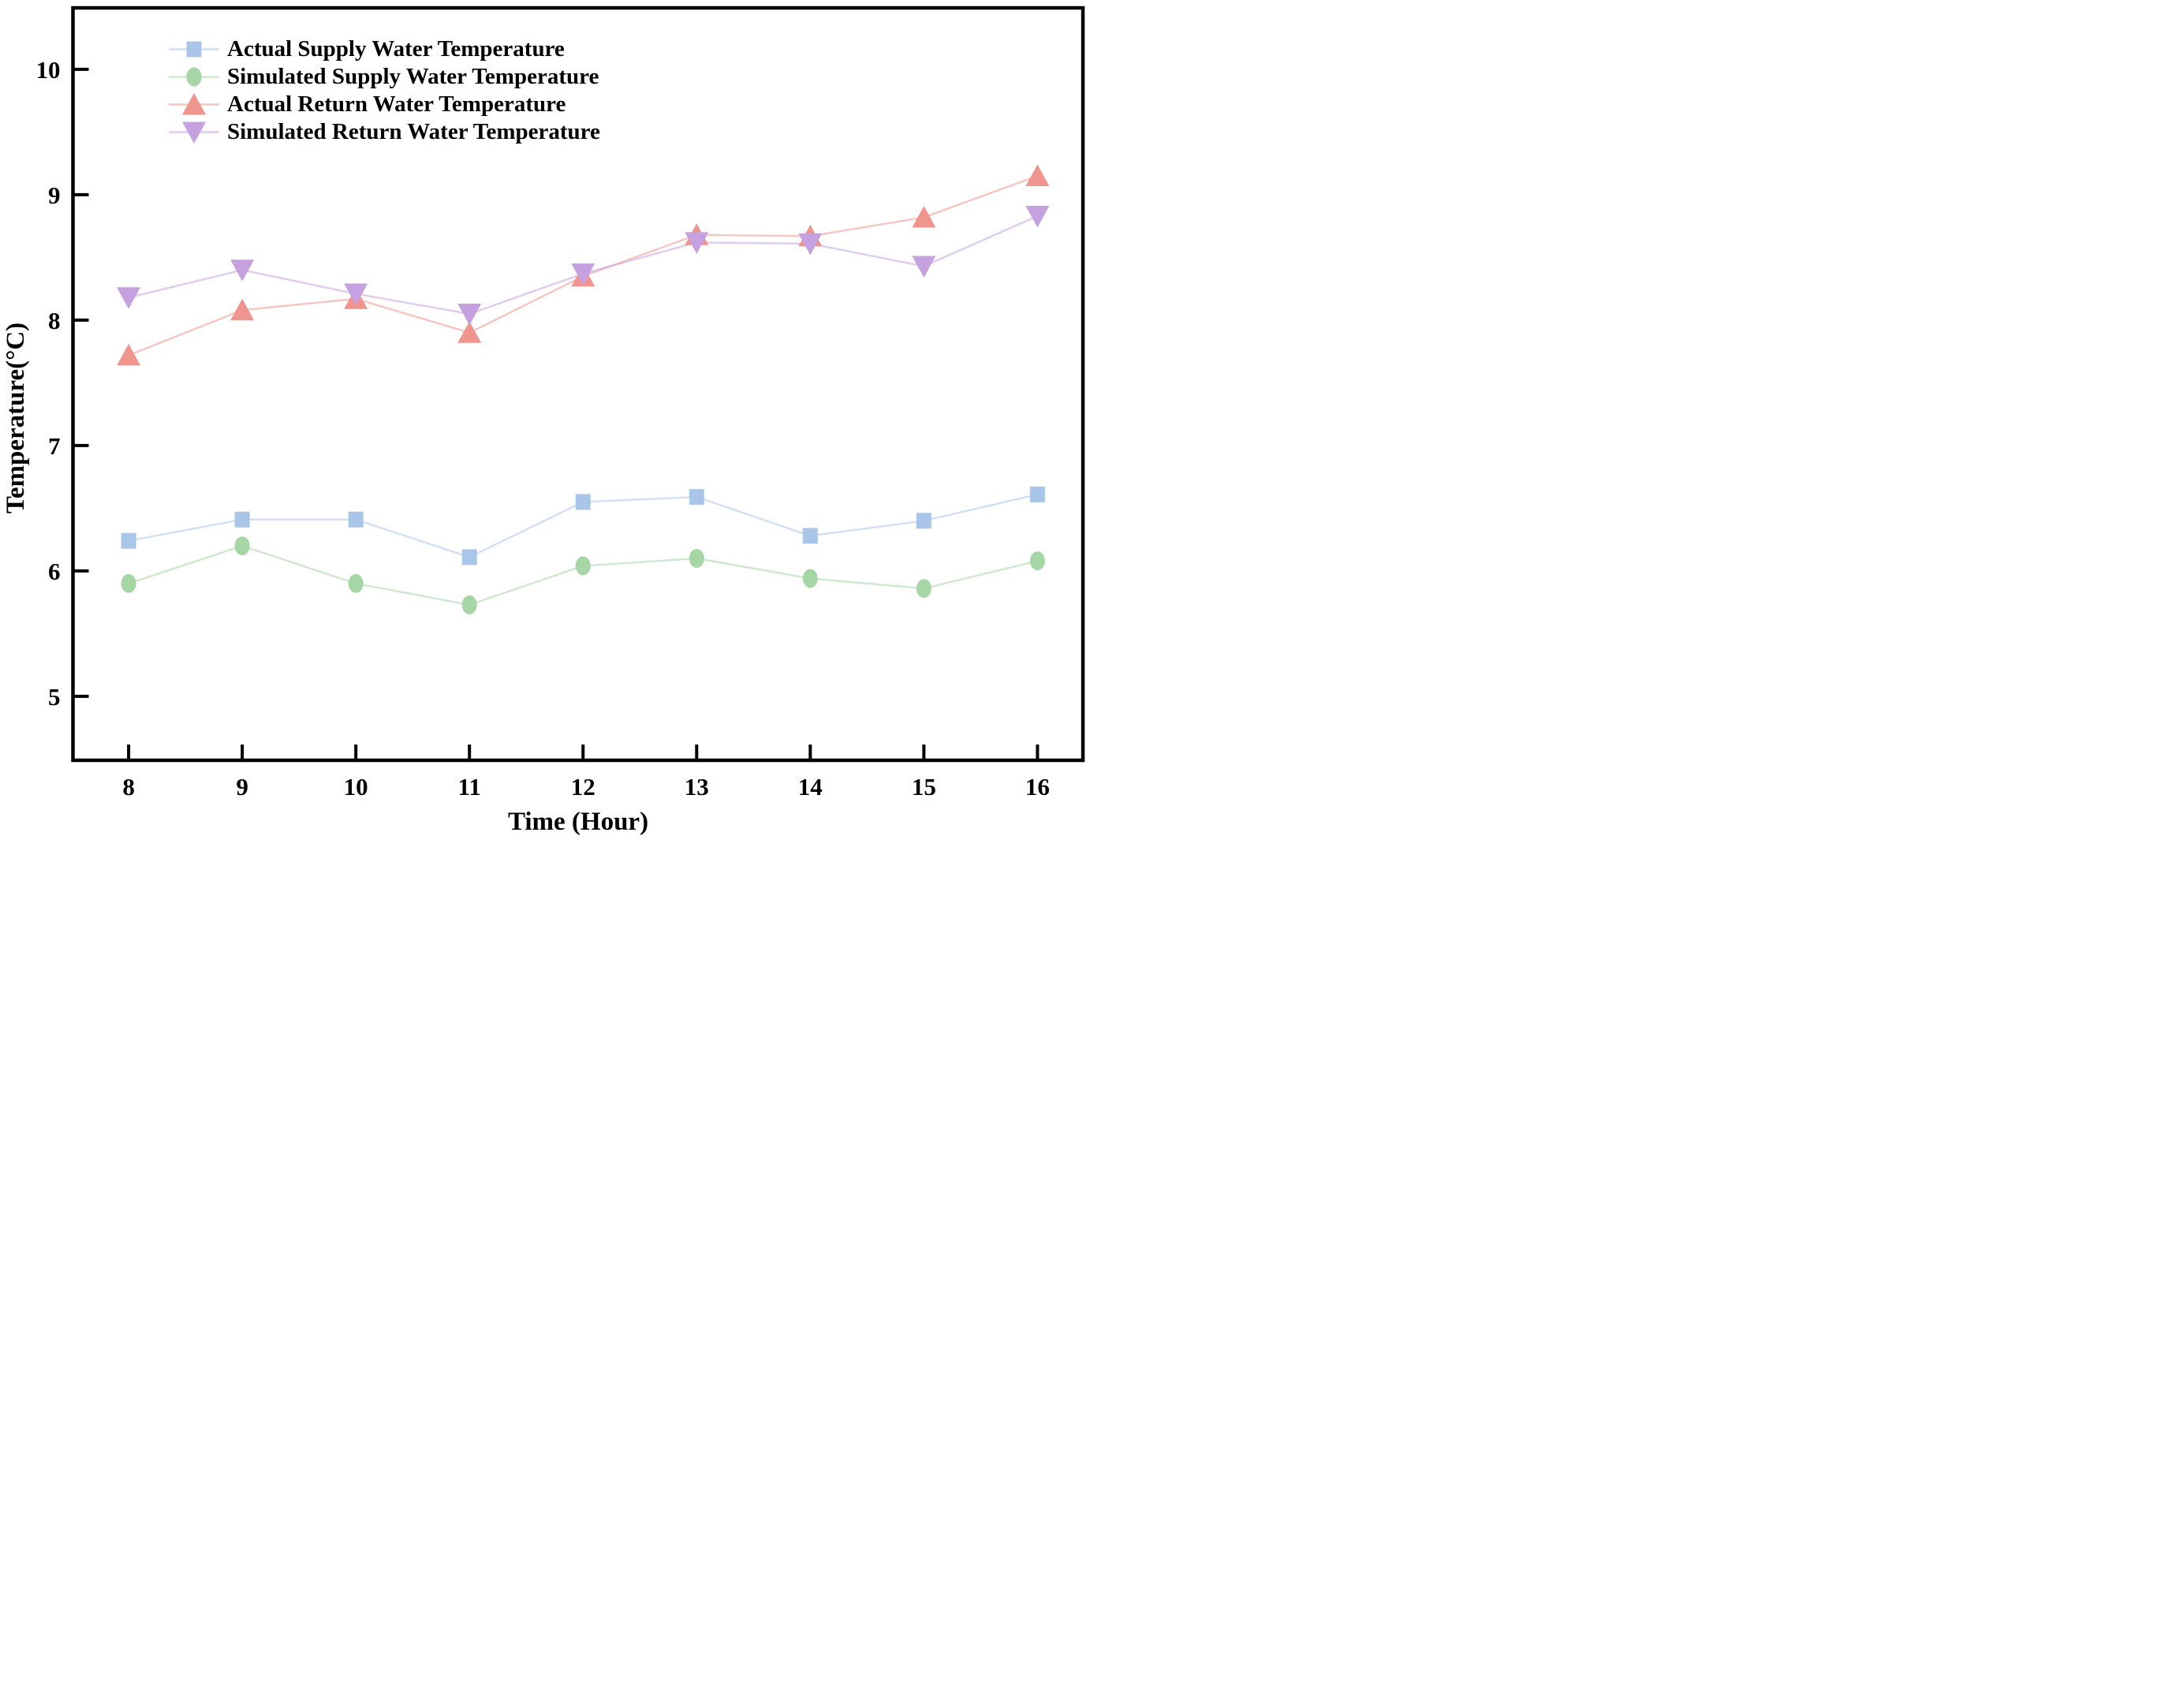 The height and width of the screenshot is (1687, 2184). Describe the element at coordinates (583, 787) in the screenshot. I see `x-tick-label: 12` at that location.